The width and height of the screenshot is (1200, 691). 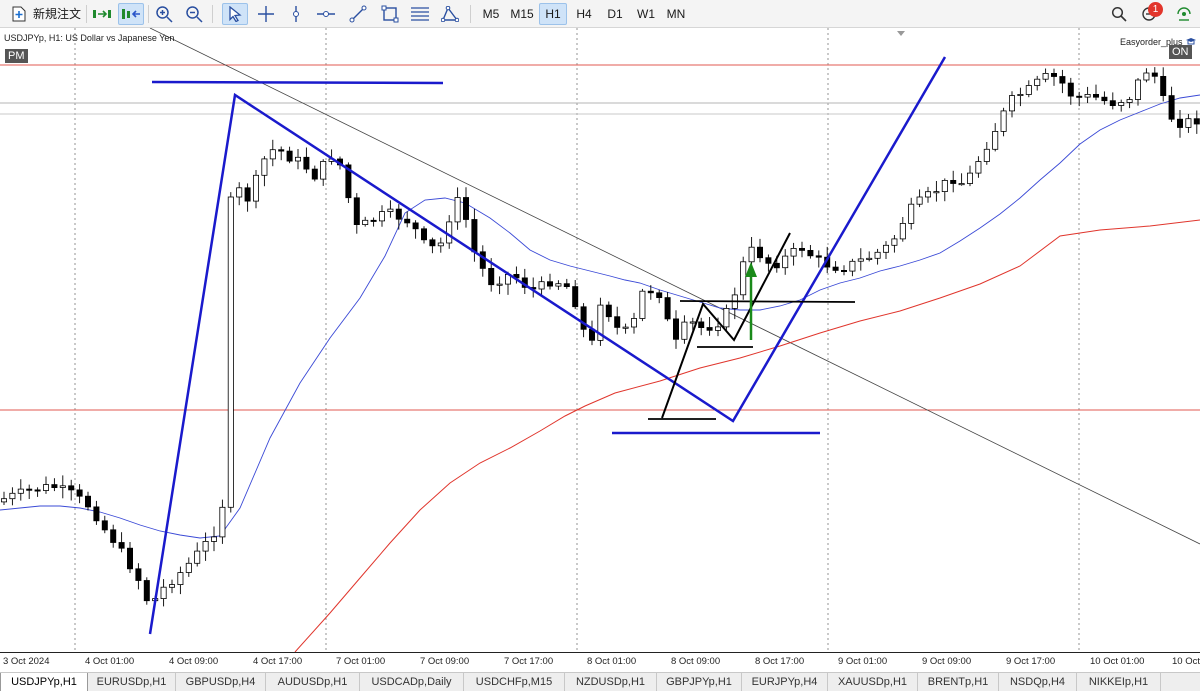 What do you see at coordinates (16, 56) in the screenshot?
I see `session-badge: PM` at bounding box center [16, 56].